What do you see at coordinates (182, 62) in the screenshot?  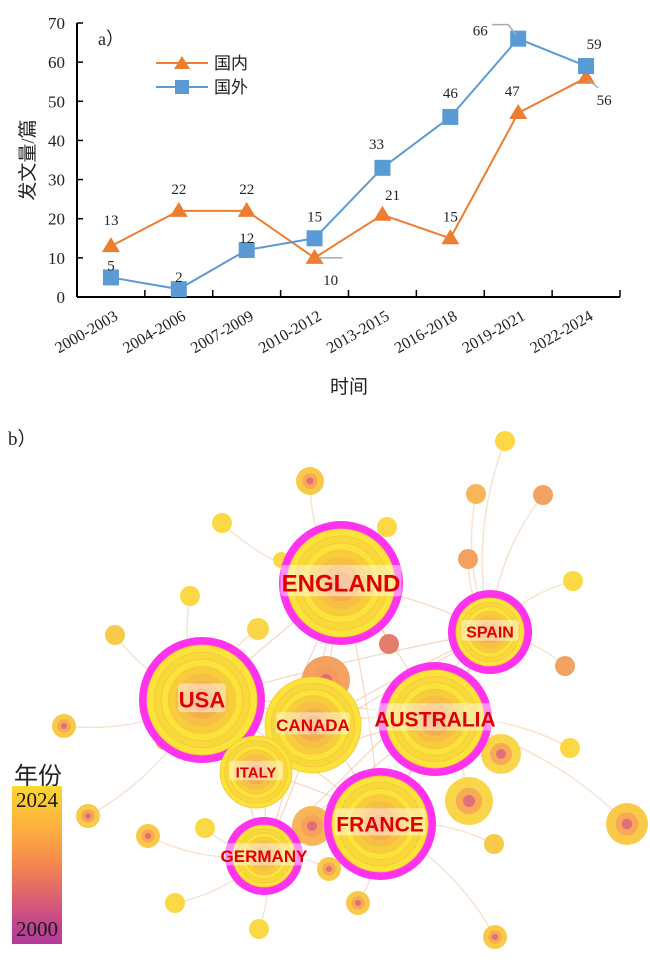 I see `legend-triangle-marker` at bounding box center [182, 62].